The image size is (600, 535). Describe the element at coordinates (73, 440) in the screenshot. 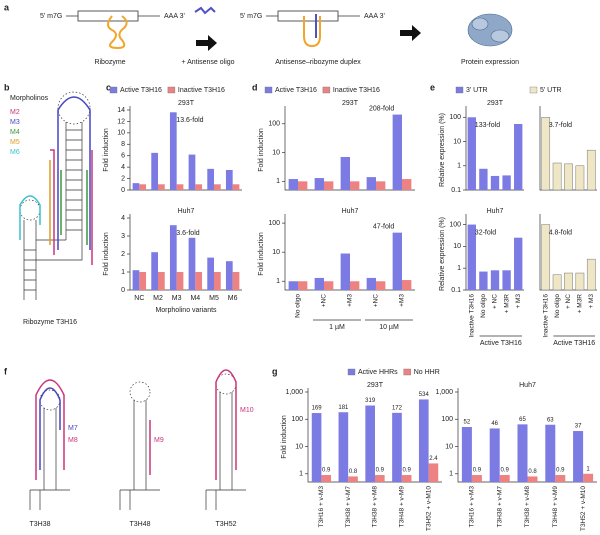

I see `oligo-label: M8` at that location.